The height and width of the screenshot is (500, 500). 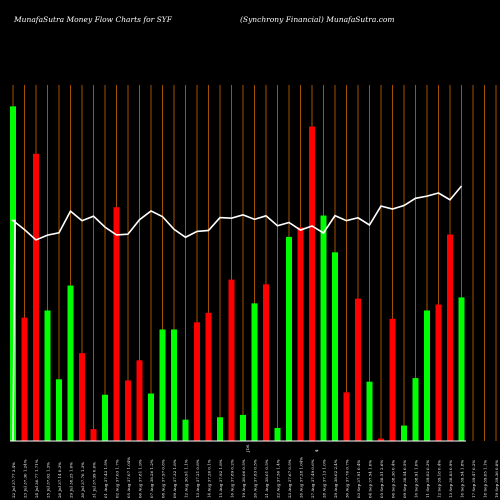 What do you see at coordinates (243, 478) in the screenshot?
I see `x-tick-label: 19 Aug 38.06 0.5%` at bounding box center [243, 478].